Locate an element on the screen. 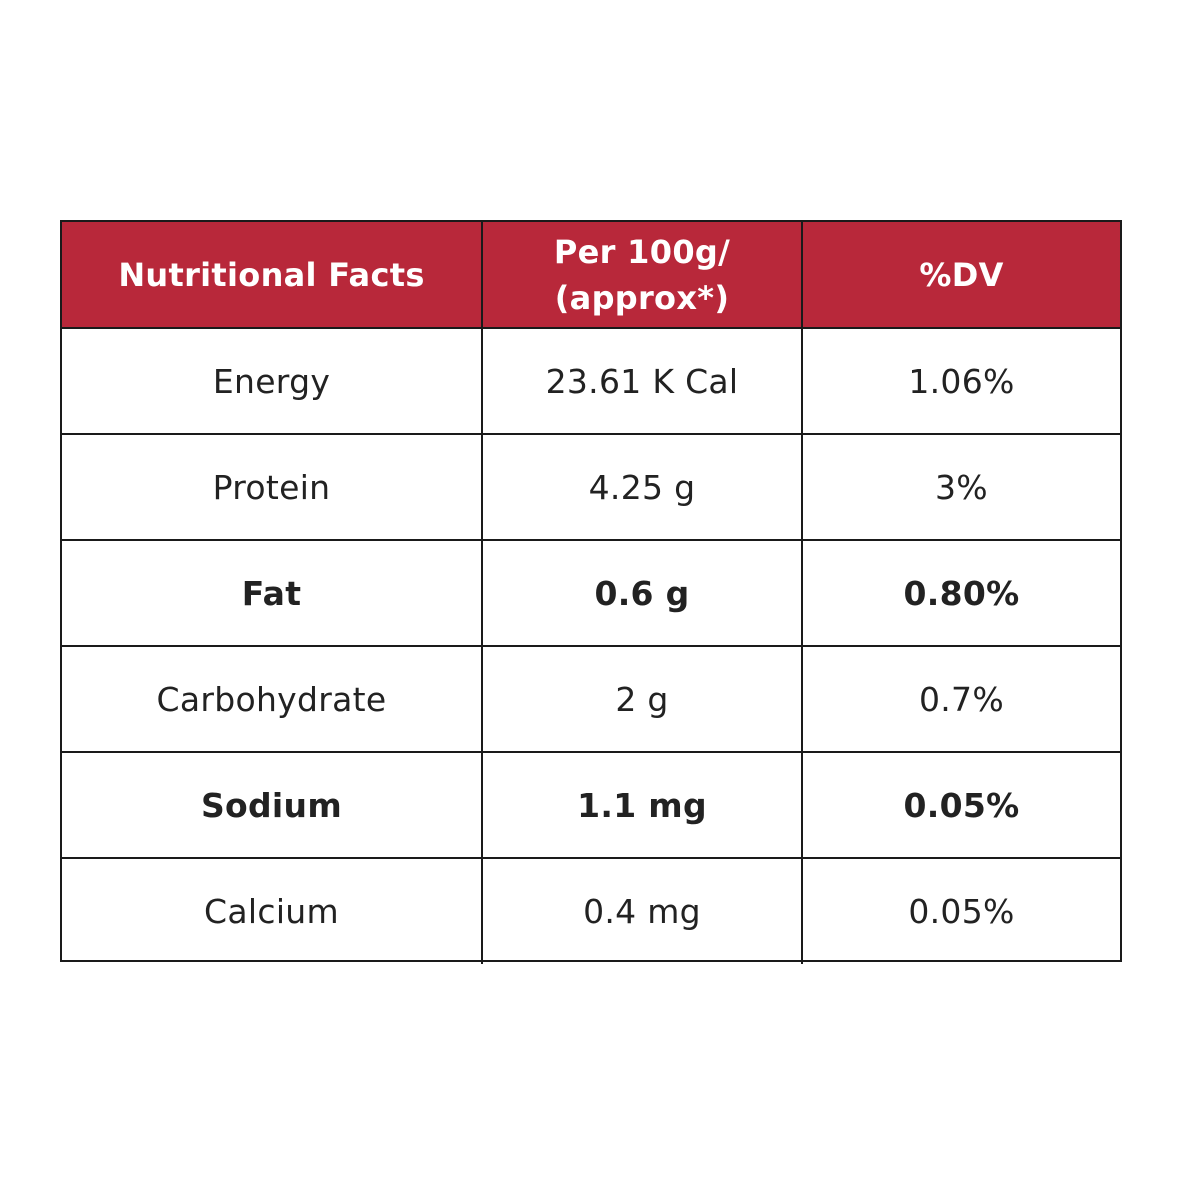  nutrient-dv: 3% is located at coordinates (960, 487).